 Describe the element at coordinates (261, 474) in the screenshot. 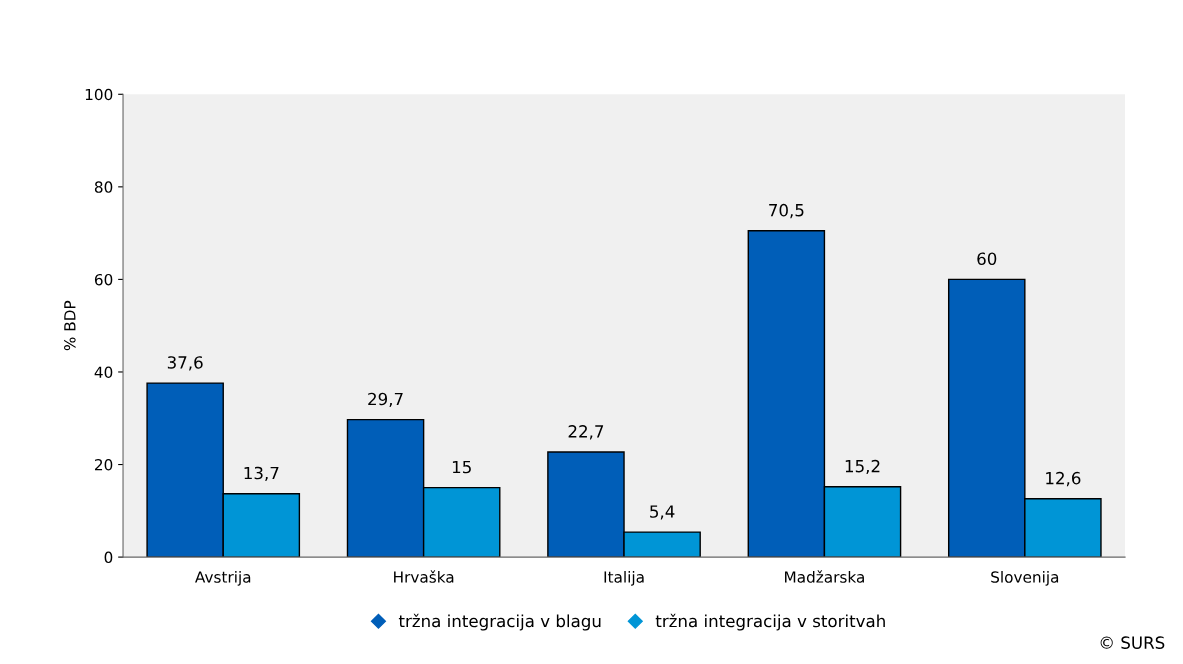

I see `data-label: 13,7` at that location.